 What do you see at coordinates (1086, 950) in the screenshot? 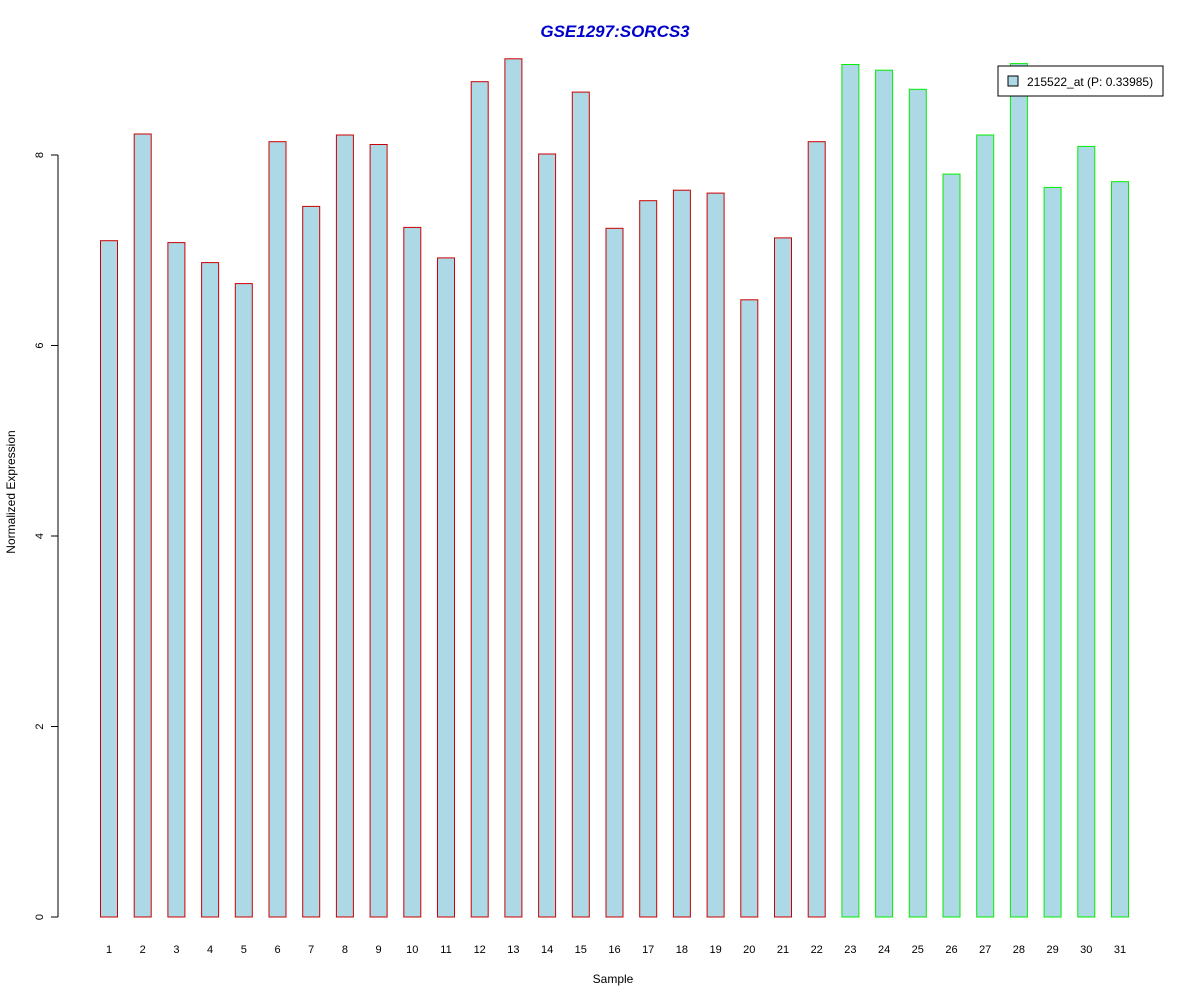
I see `x-tick-label: 30` at bounding box center [1086, 950].